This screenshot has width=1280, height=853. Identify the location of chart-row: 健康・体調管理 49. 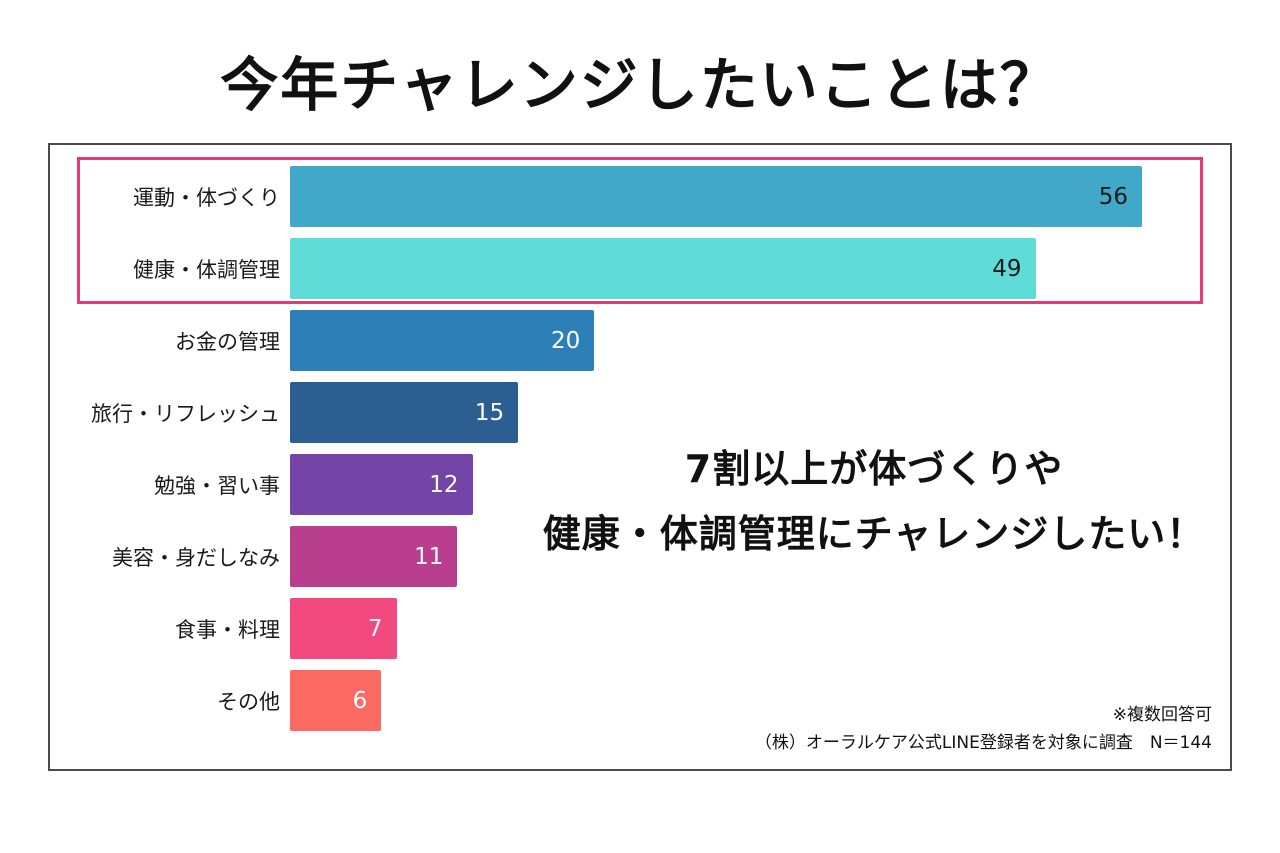
(640, 268).